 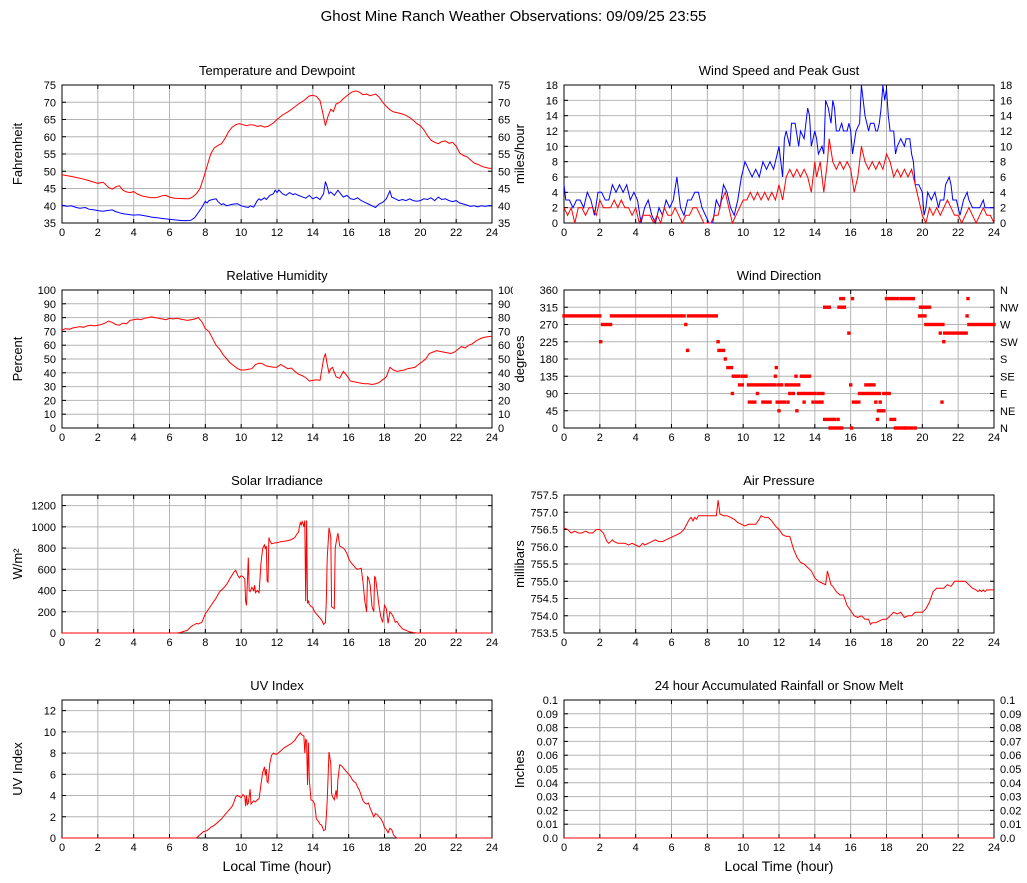 I want to click on right-tick-label: 60, so click(x=504, y=346).